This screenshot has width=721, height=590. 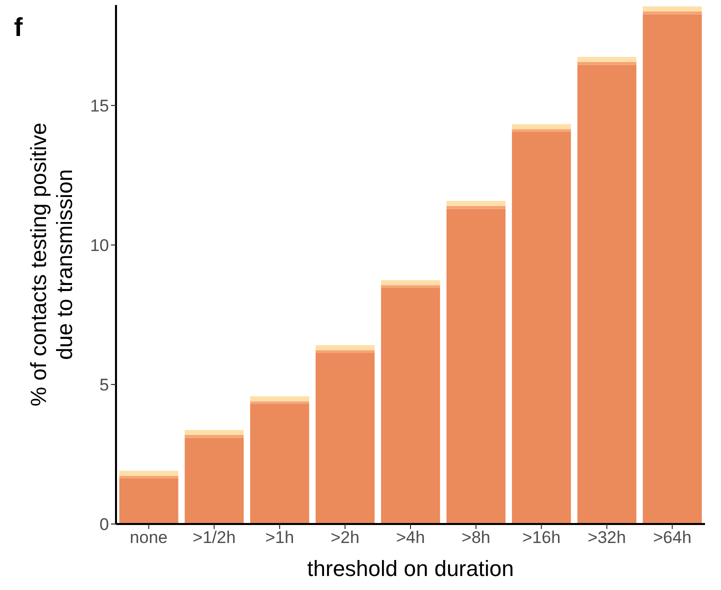 What do you see at coordinates (541, 538) in the screenshot?
I see `x-tick-label: >16h` at bounding box center [541, 538].